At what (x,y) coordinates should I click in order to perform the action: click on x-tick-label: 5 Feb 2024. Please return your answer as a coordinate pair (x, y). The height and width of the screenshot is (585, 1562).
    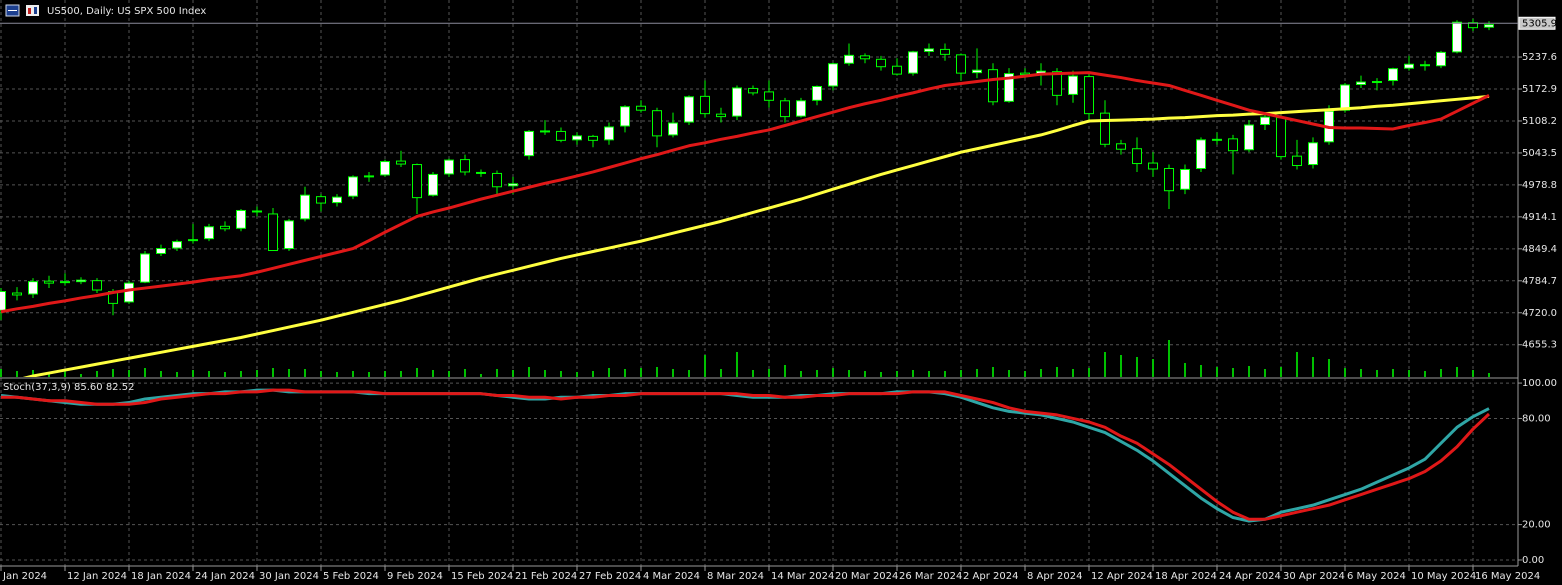
    Looking at the image, I should click on (351, 576).